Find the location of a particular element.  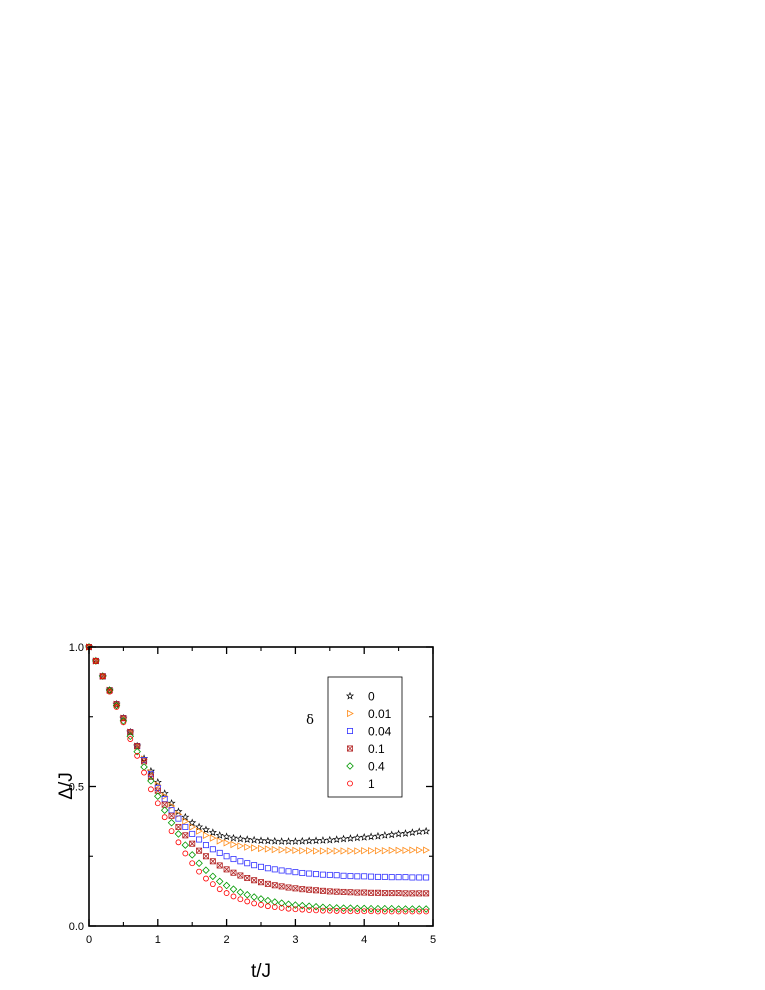

legend-label: 0.04 is located at coordinates (380, 732).